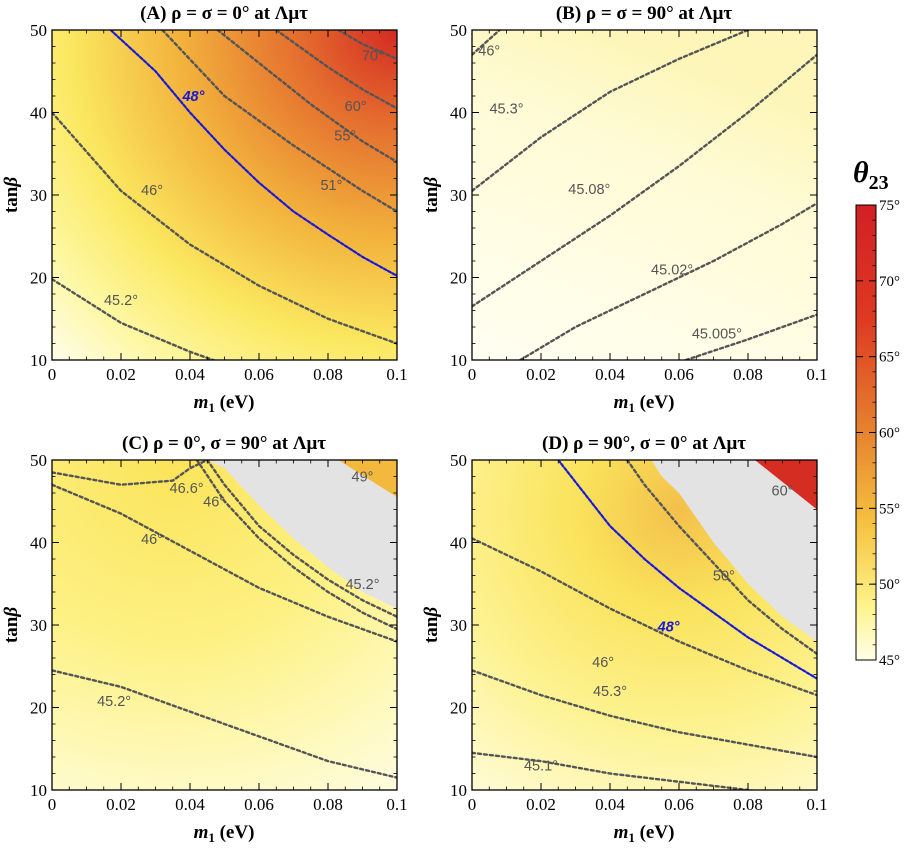 This screenshot has width=905, height=849. I want to click on panel-b-ytick-label: 10, so click(458, 360).